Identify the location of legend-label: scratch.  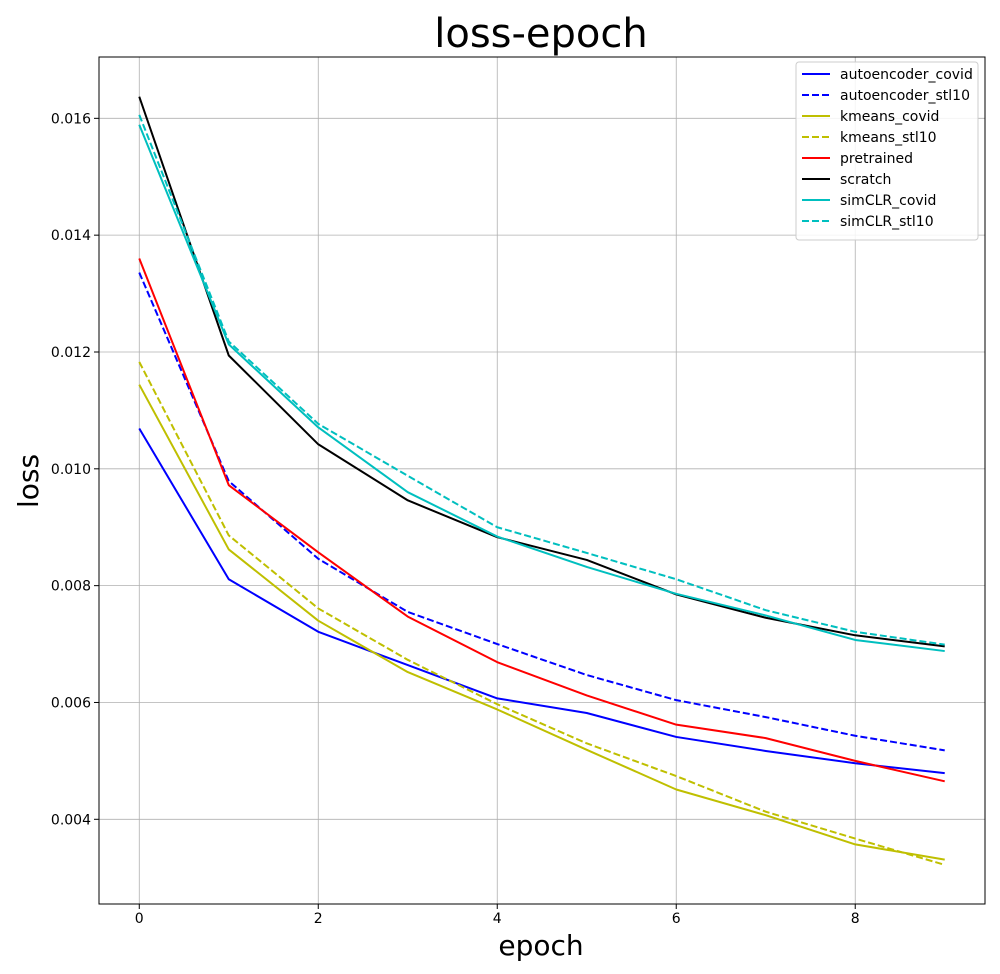
(865, 180).